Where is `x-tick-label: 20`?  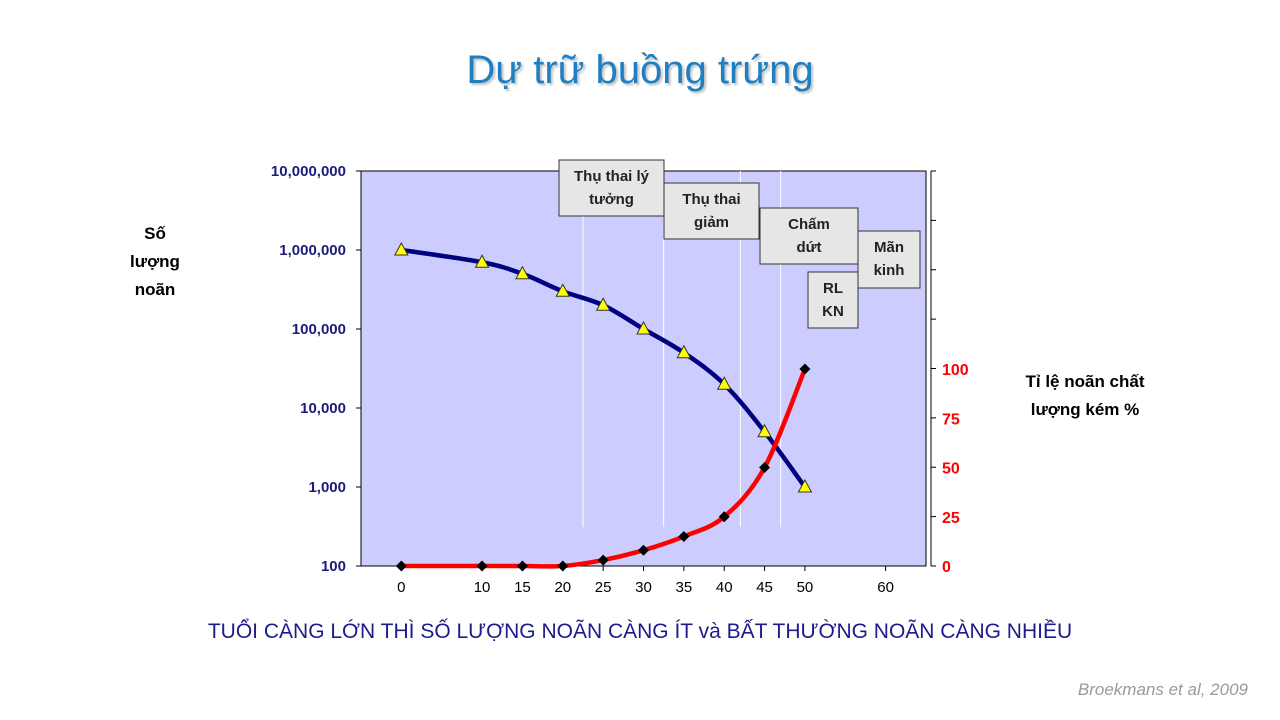 x-tick-label: 20 is located at coordinates (562, 587).